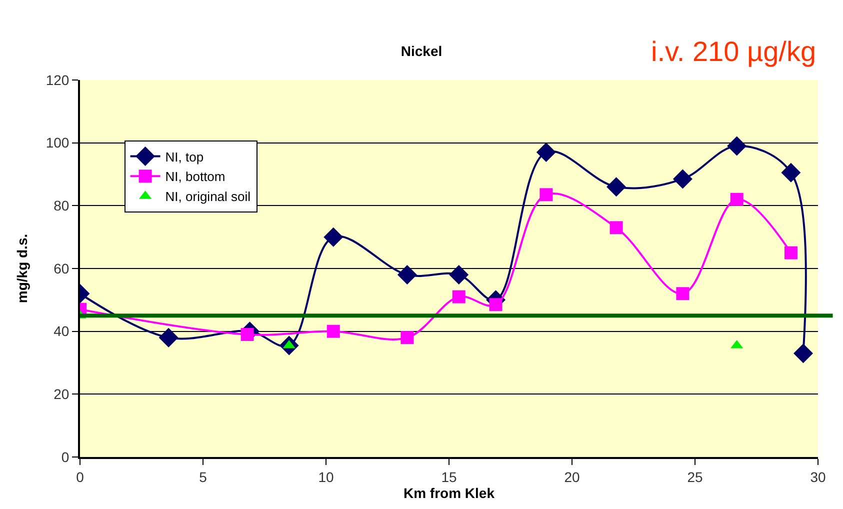  What do you see at coordinates (449, 476) in the screenshot?
I see `x-tick-label: 15` at bounding box center [449, 476].